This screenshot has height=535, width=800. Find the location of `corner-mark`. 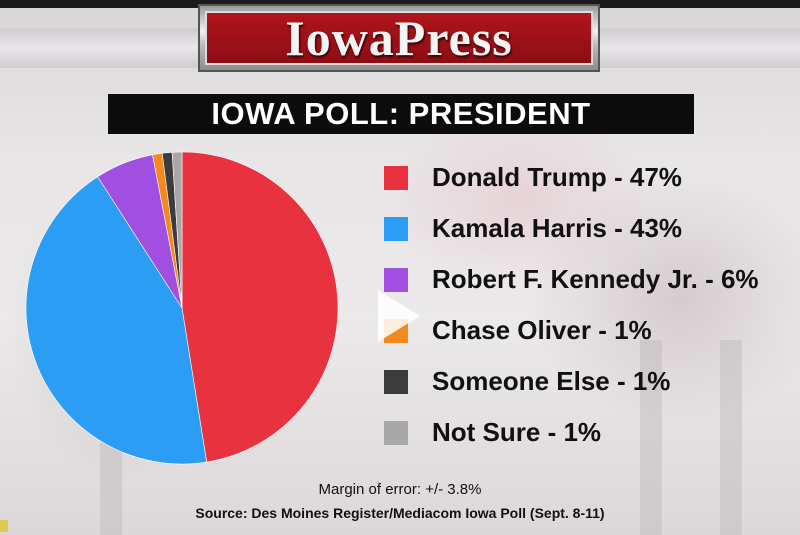

corner-mark is located at coordinates (4, 526).